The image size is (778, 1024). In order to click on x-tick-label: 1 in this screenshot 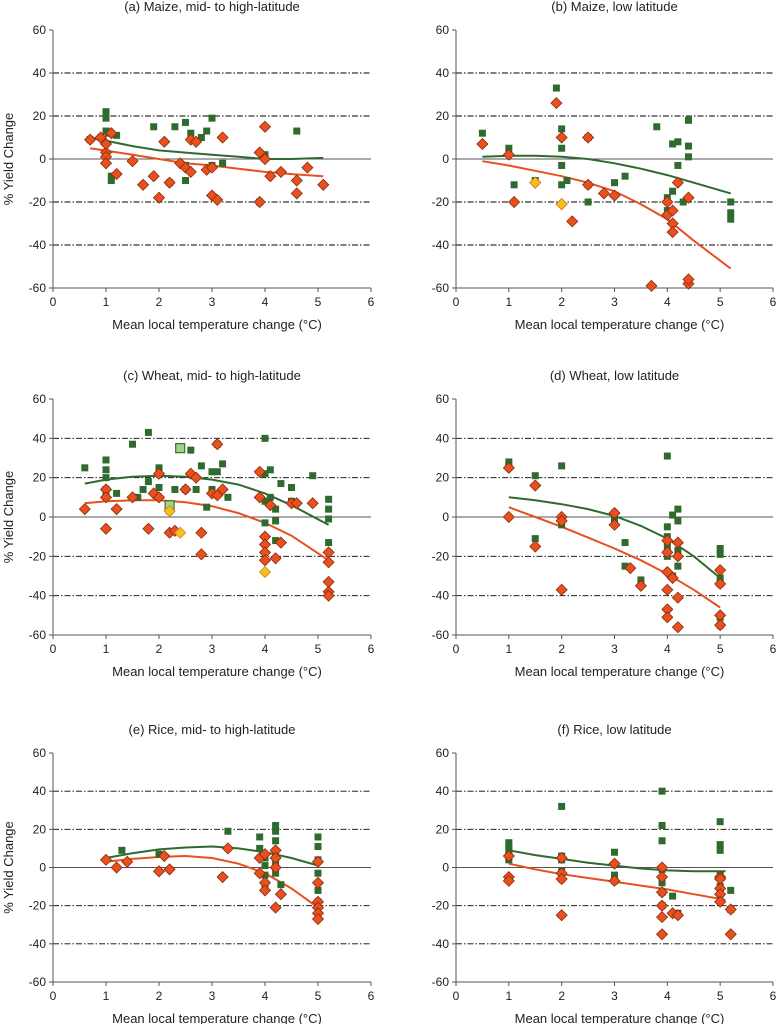, I will do `click(106, 649)`.